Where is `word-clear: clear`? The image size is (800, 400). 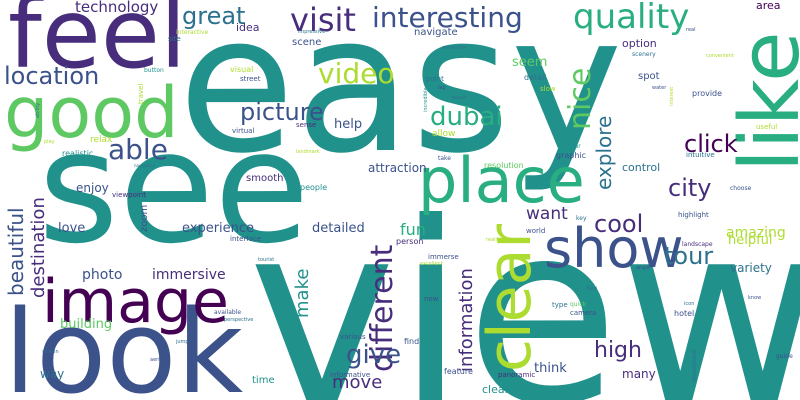 word-clear: clear is located at coordinates (510, 297).